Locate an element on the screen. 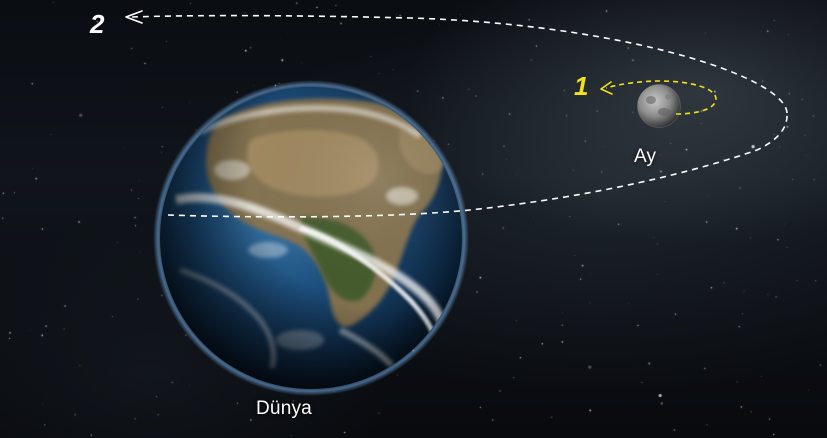  moon-body is located at coordinates (659, 106).